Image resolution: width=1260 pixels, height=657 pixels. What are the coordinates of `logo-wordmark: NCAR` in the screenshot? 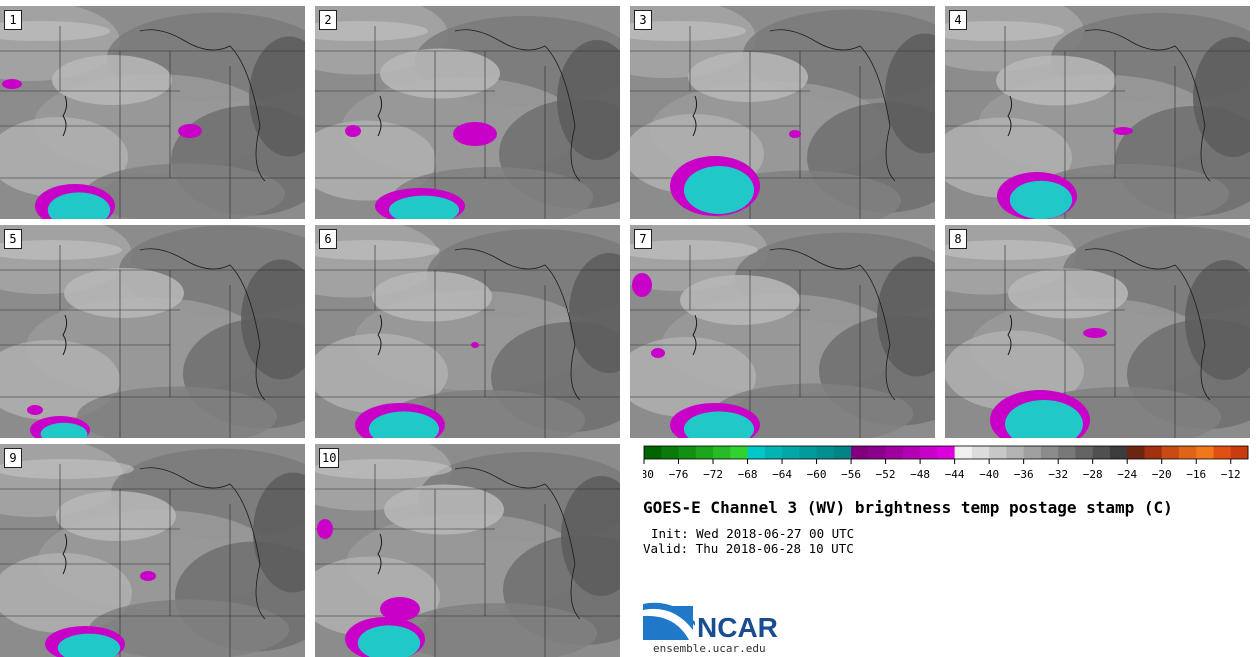 It's located at (737, 627).